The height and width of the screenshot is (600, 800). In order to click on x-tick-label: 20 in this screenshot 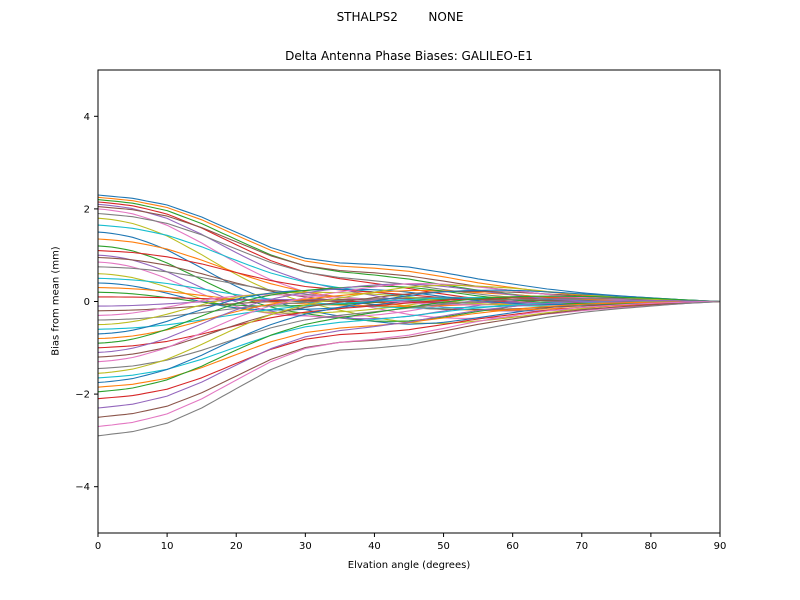, I will do `click(236, 546)`.